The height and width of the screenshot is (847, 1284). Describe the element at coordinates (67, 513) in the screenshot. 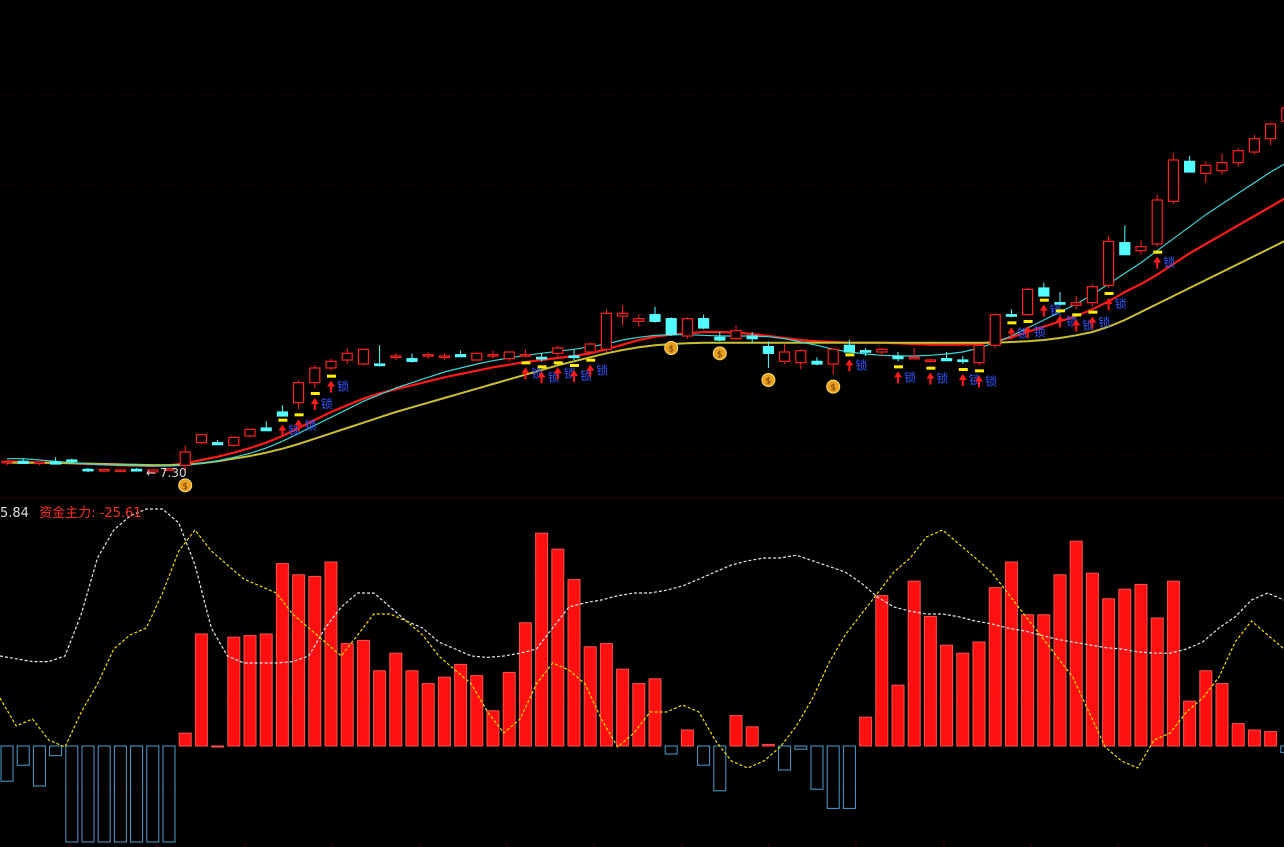

I see `indicator-name: 资金主力:` at that location.